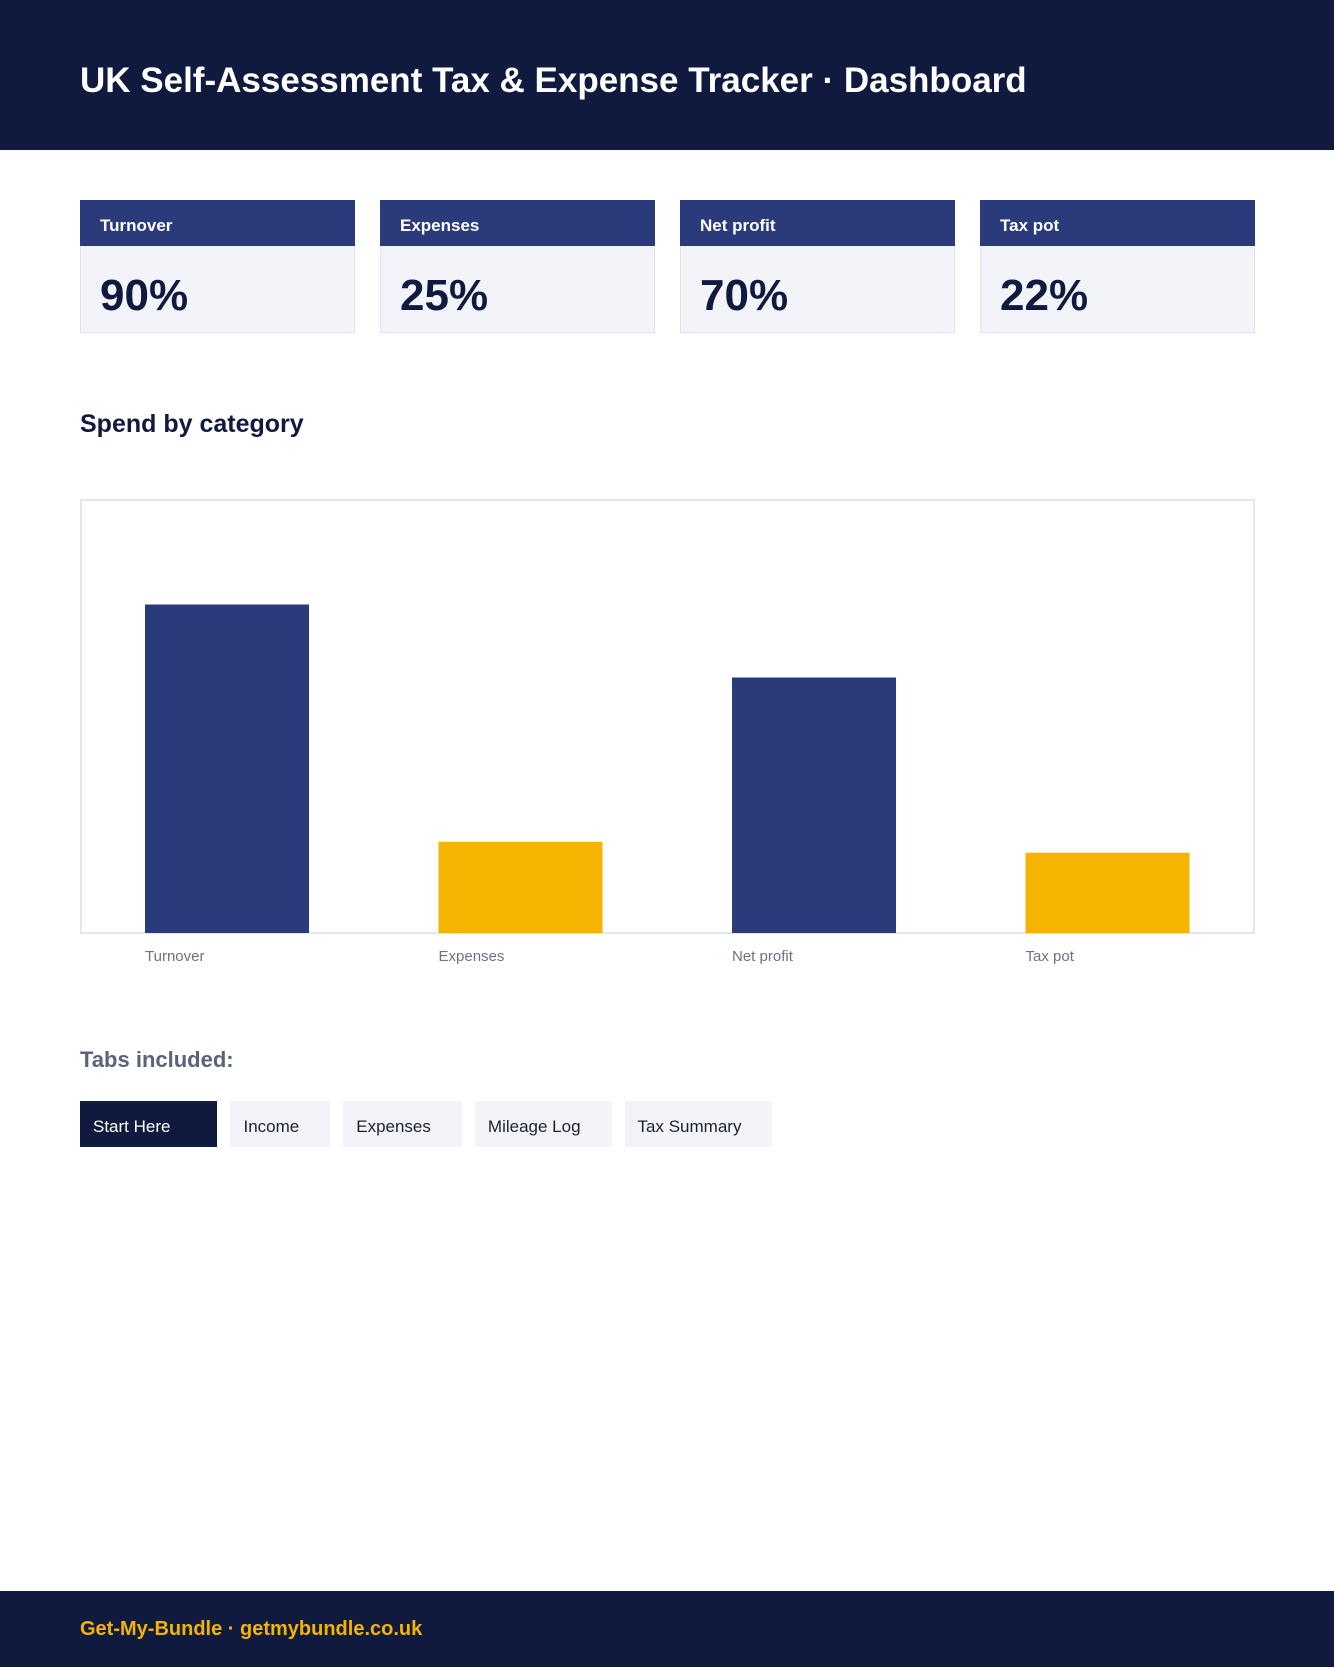 The image size is (1334, 1667). What do you see at coordinates (520, 887) in the screenshot?
I see `bar-expenses` at bounding box center [520, 887].